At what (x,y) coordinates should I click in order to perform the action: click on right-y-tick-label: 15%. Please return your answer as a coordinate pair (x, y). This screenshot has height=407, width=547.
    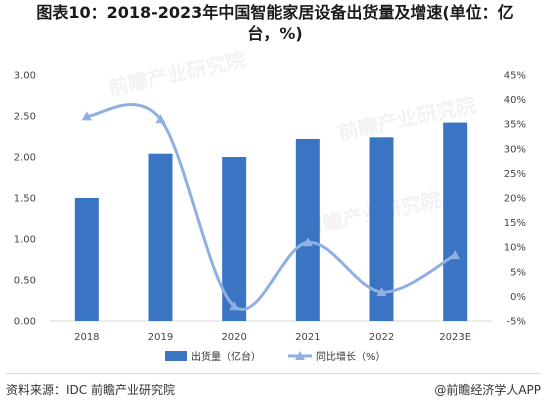
    Looking at the image, I should click on (515, 223).